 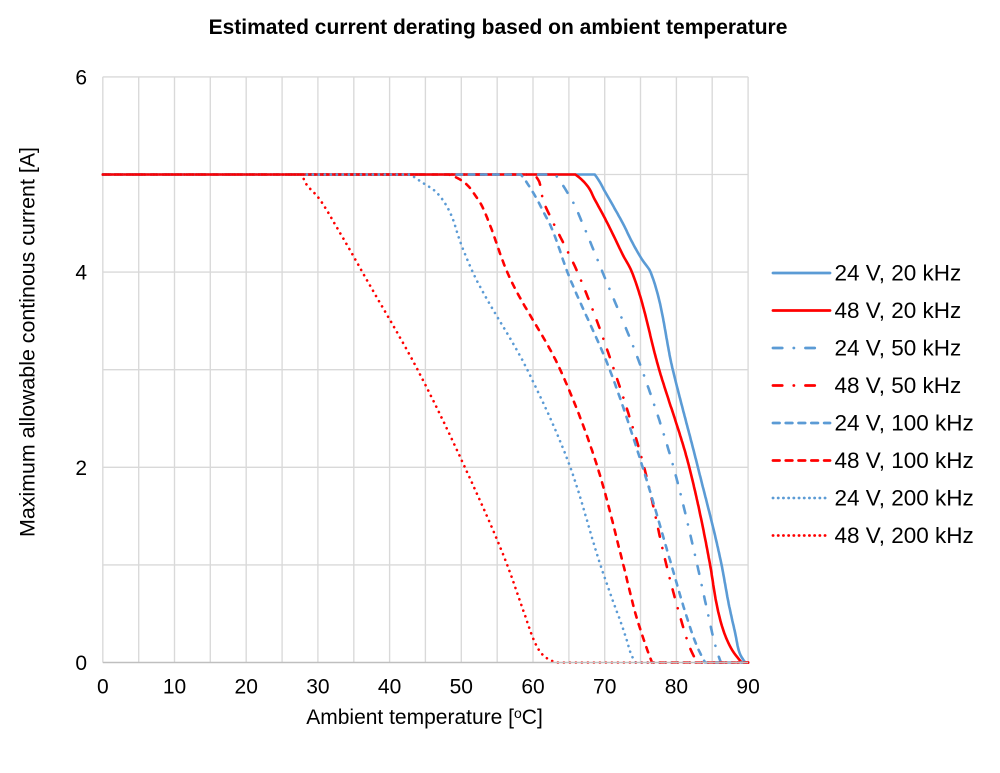 What do you see at coordinates (898, 347) in the screenshot?
I see `svg-text: 24 V, 50 kHz` at bounding box center [898, 347].